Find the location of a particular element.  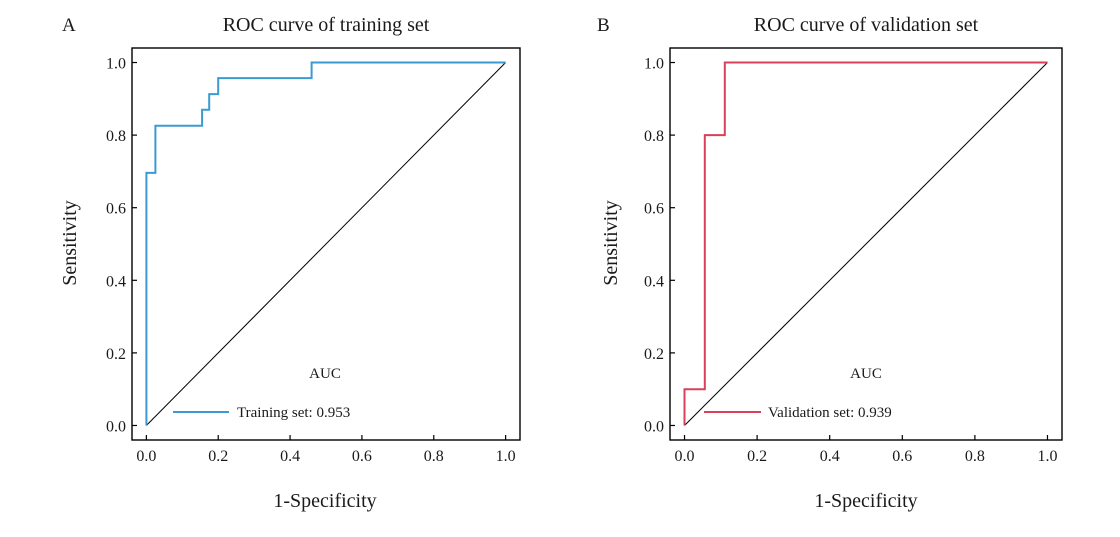

legend-entry-validation: Validation set: 0.939 is located at coordinates (830, 413).